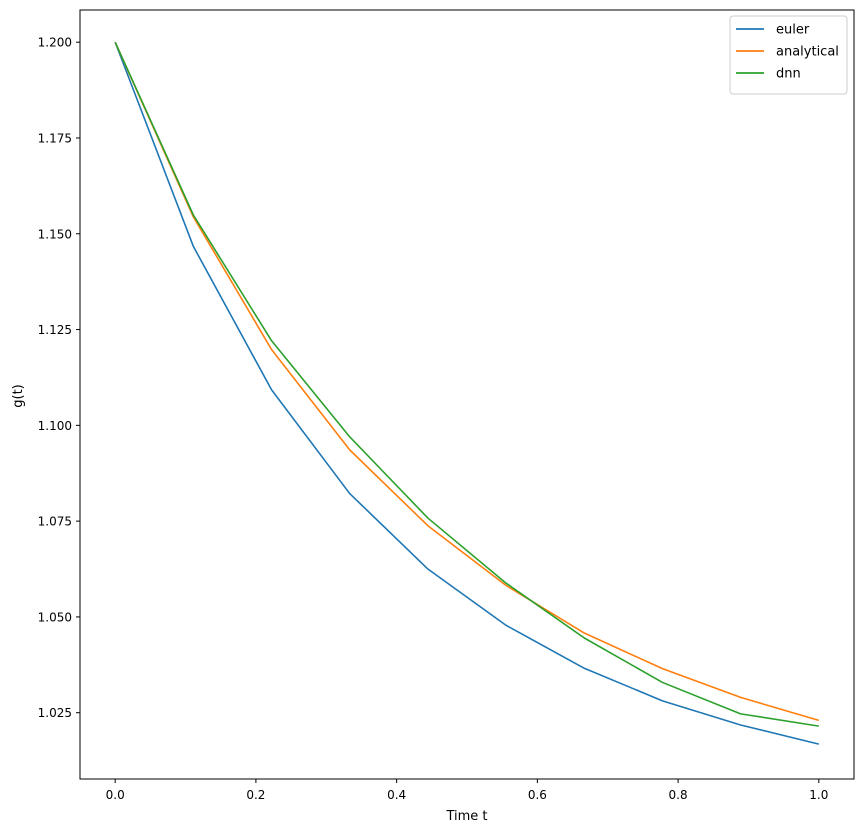 This screenshot has height=837, width=864. Describe the element at coordinates (55, 522) in the screenshot. I see `y-tick-label: 1.075` at that location.